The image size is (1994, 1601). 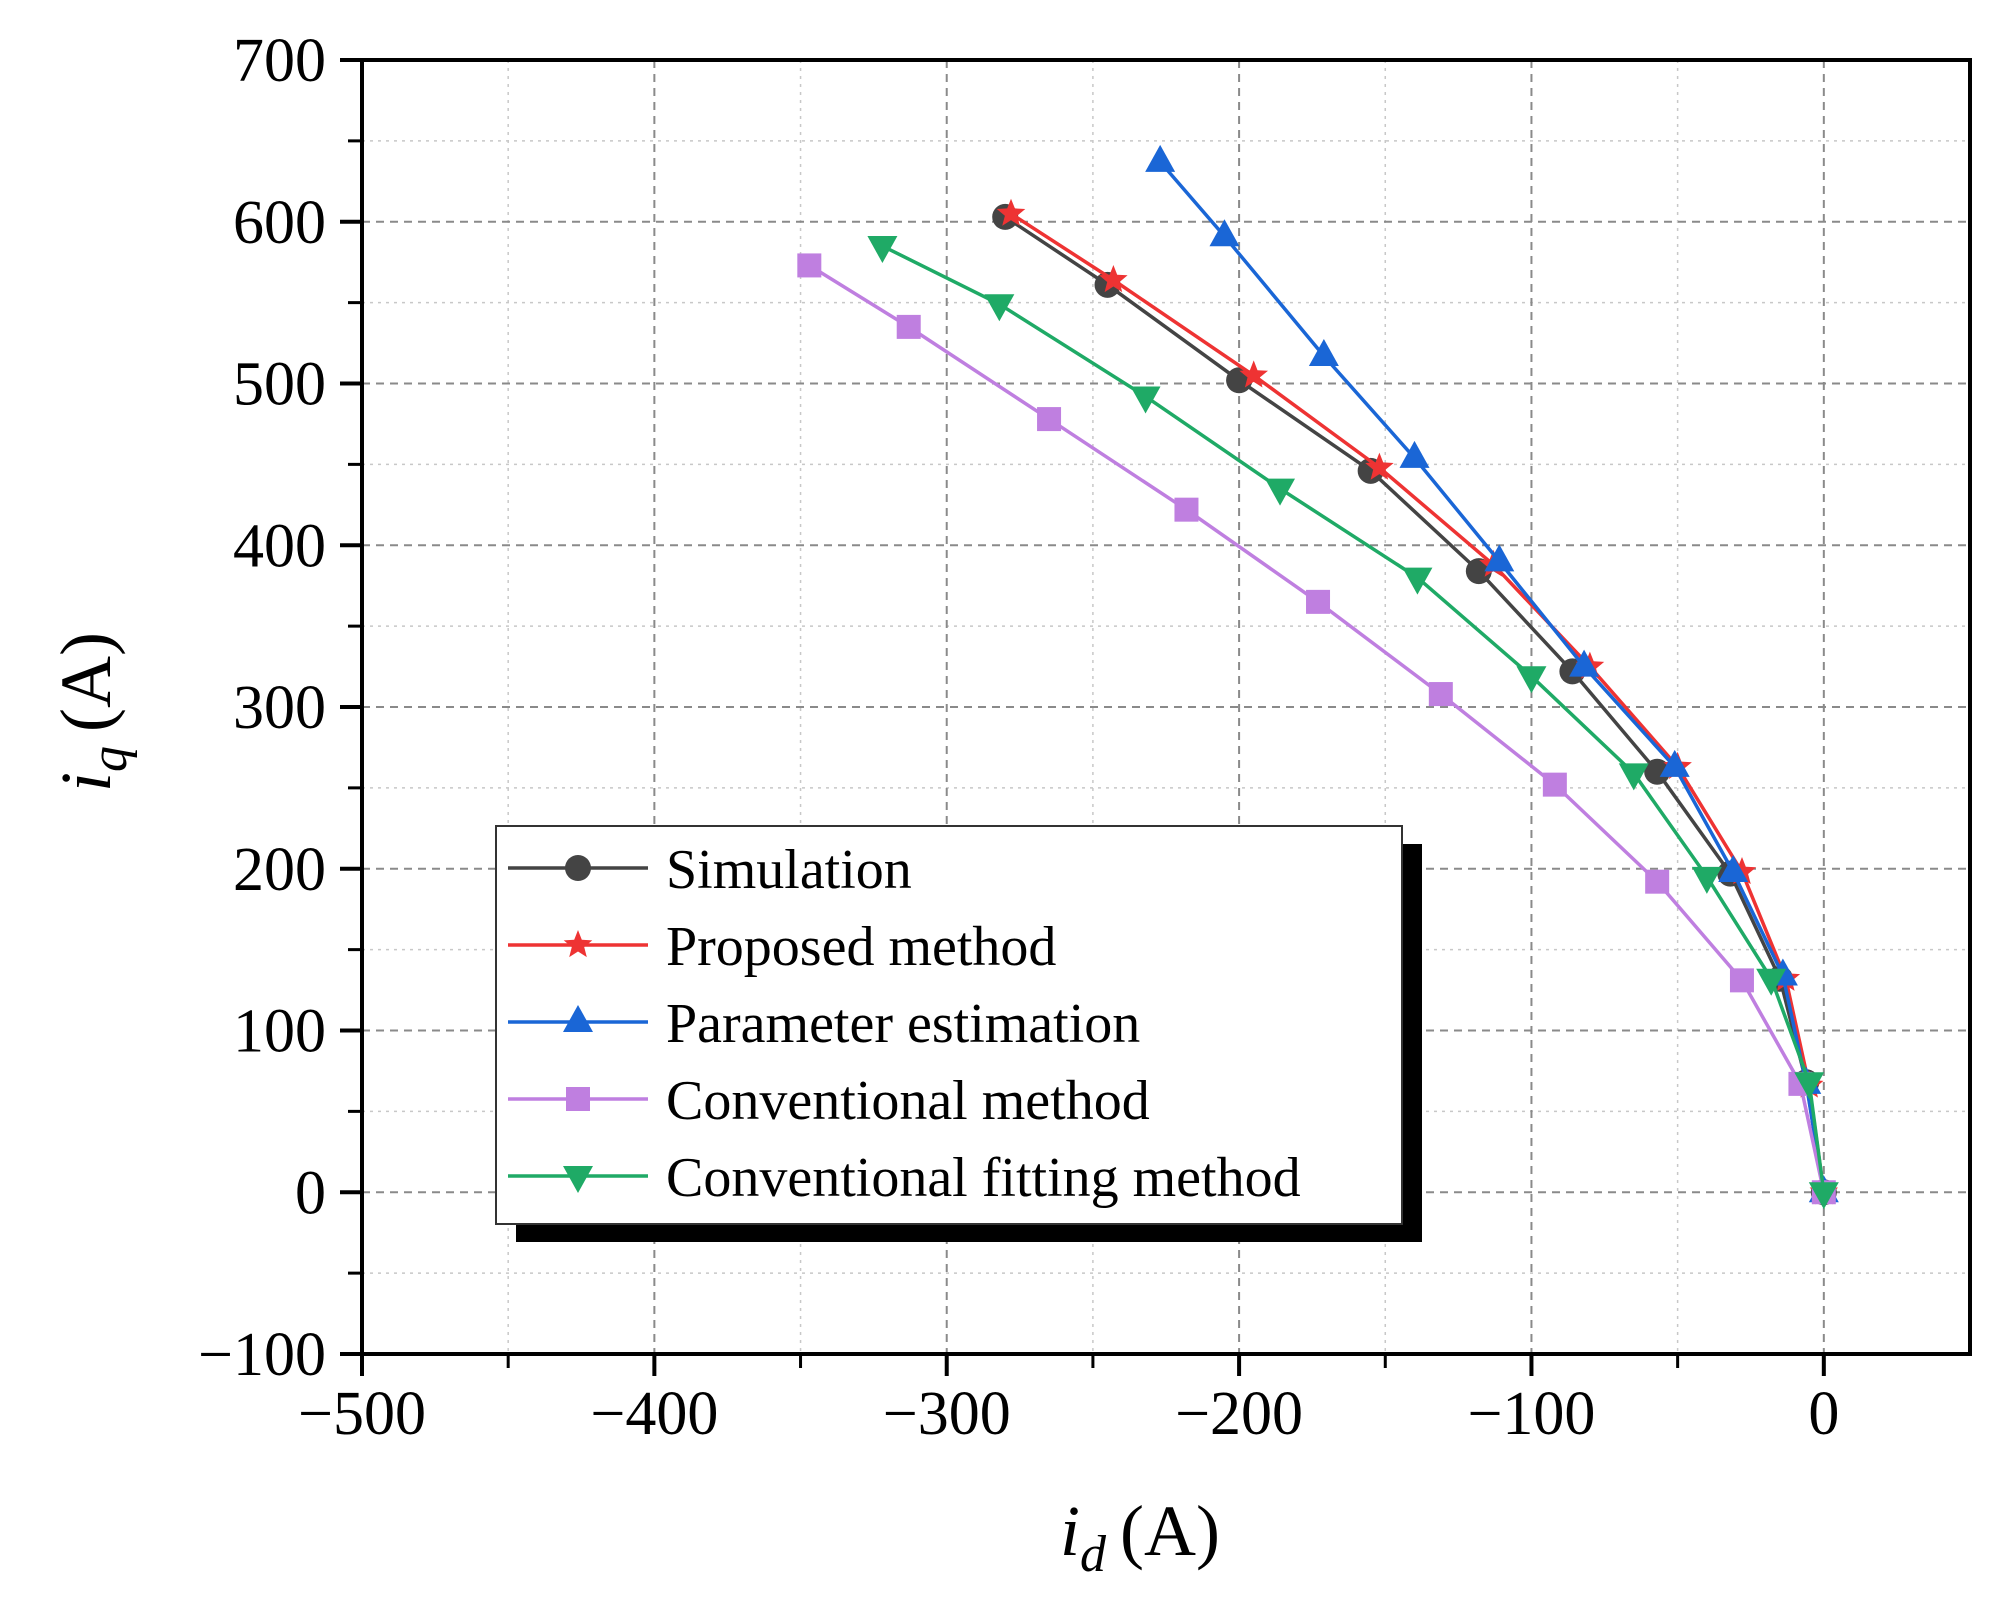 What do you see at coordinates (654, 1414) in the screenshot?
I see `x-tick-label: −400` at bounding box center [654, 1414].